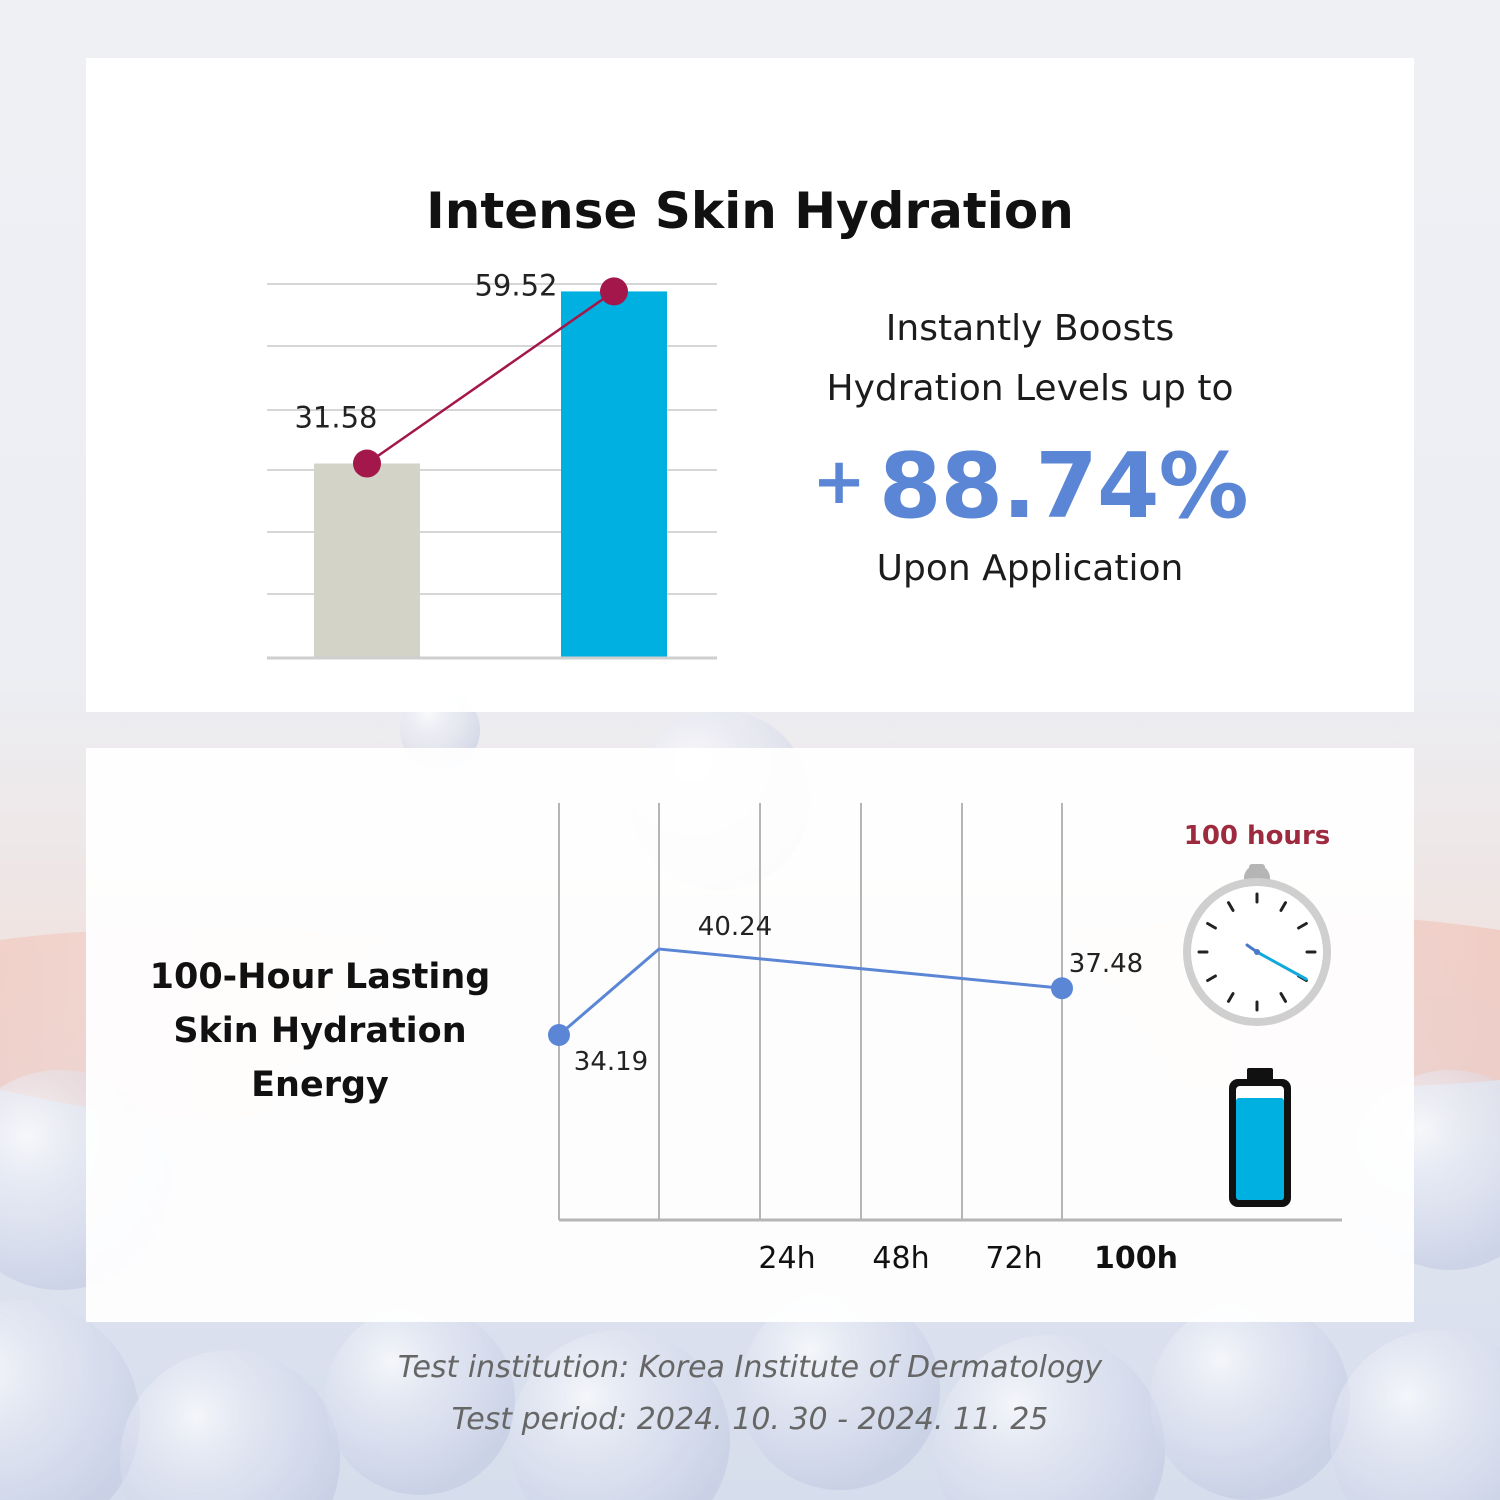  I want to click on lasting-label-line-2: Skin Hydration, so click(320, 1031).